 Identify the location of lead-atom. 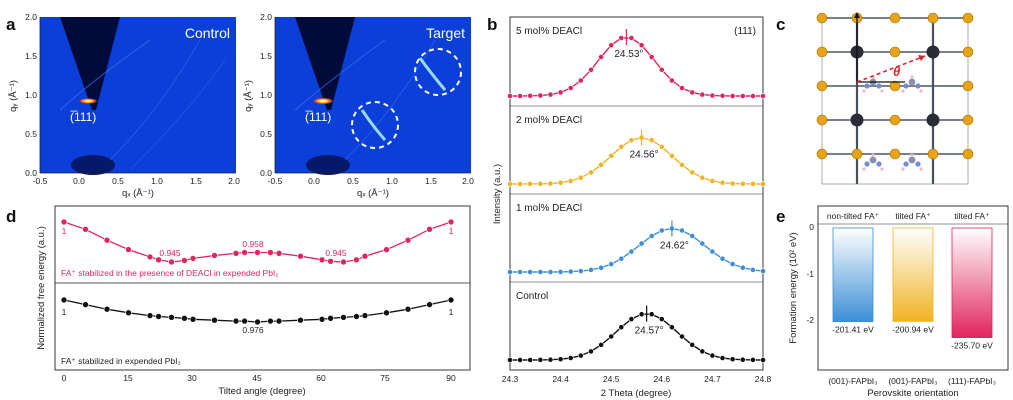
(933, 52).